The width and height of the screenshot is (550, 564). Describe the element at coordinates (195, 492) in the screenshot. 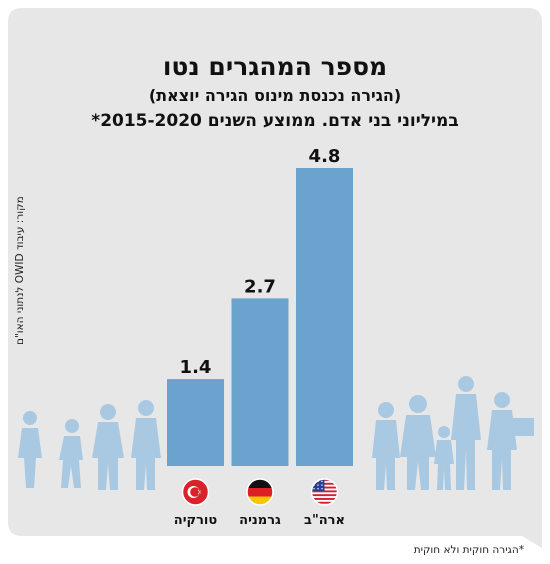

I see `turkey-flag-icon` at that location.